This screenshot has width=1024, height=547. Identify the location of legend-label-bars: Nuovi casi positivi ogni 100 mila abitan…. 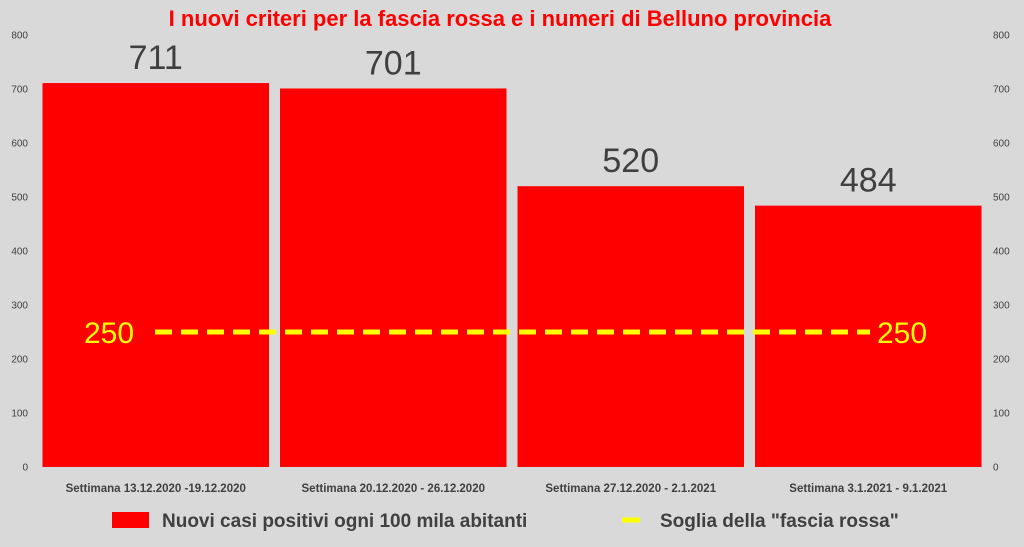
(344, 521).